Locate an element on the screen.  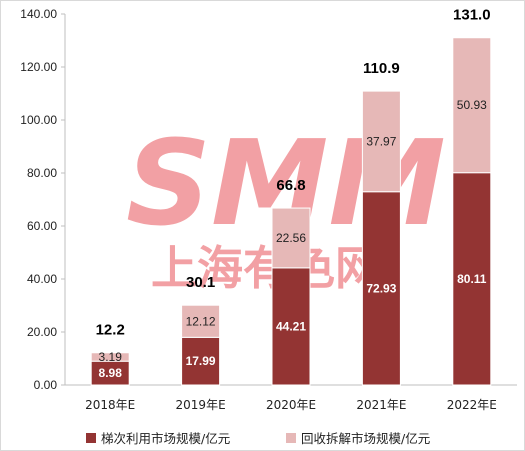
data-label-series-b: 37.97 is located at coordinates (381, 141).